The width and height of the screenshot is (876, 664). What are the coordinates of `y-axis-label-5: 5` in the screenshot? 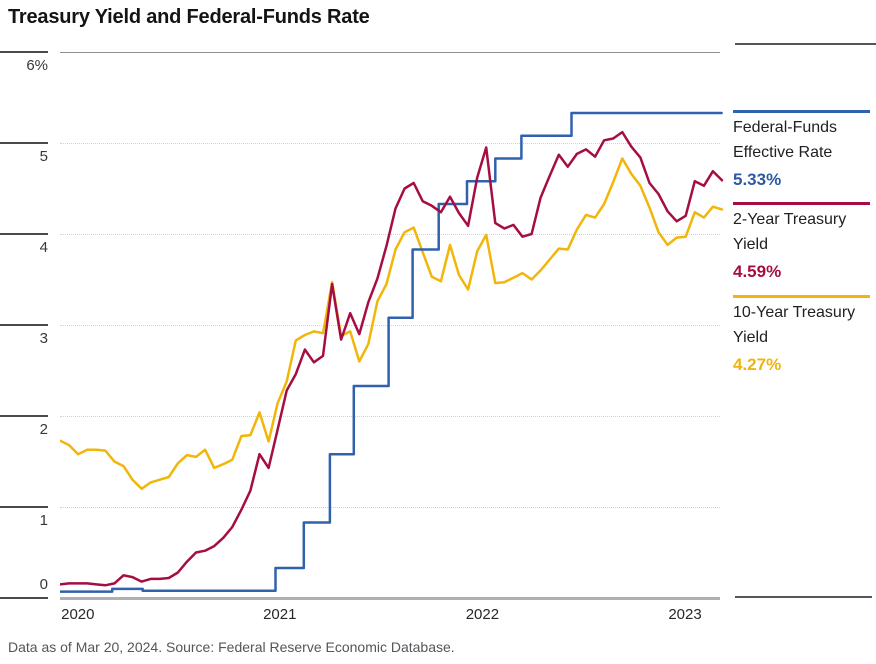 It's located at (43, 156).